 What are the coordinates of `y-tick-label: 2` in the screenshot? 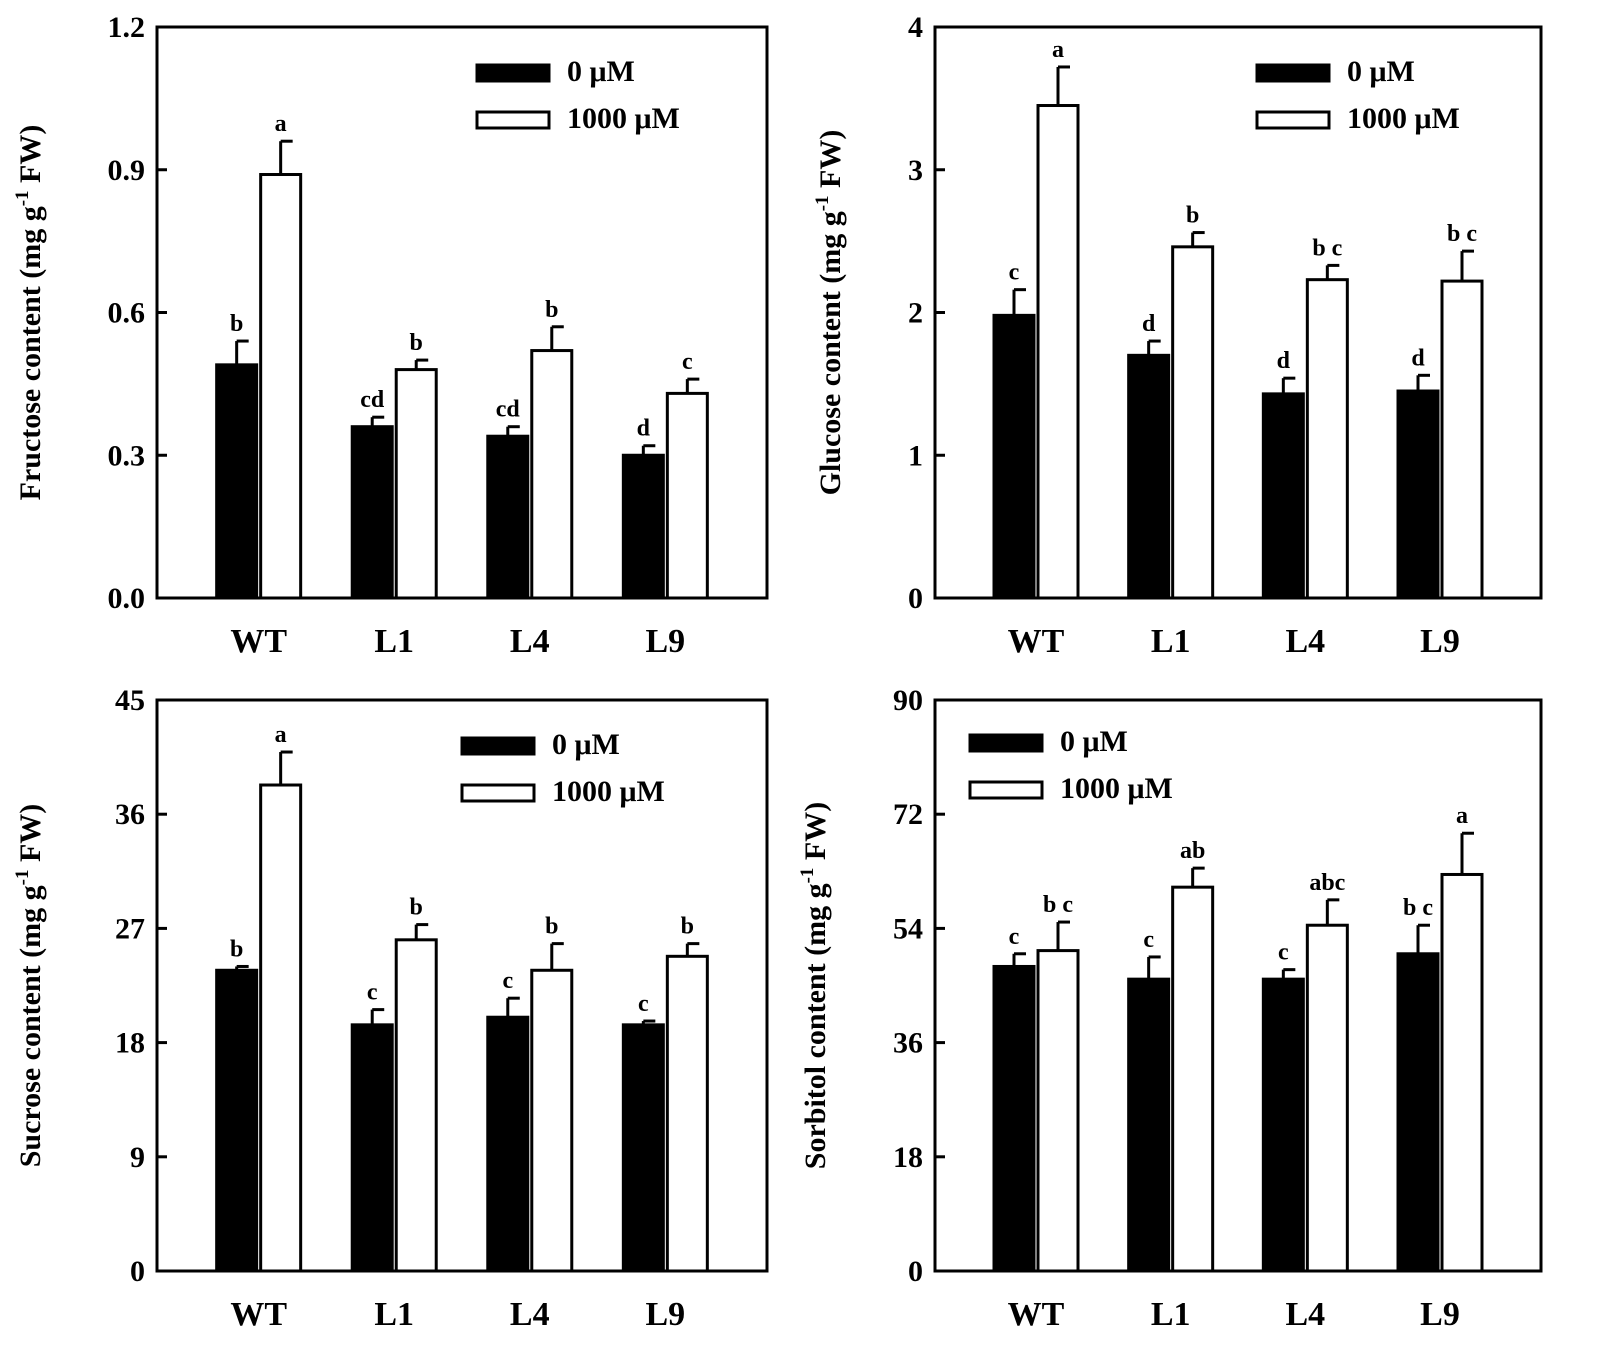 It's located at (915, 313).